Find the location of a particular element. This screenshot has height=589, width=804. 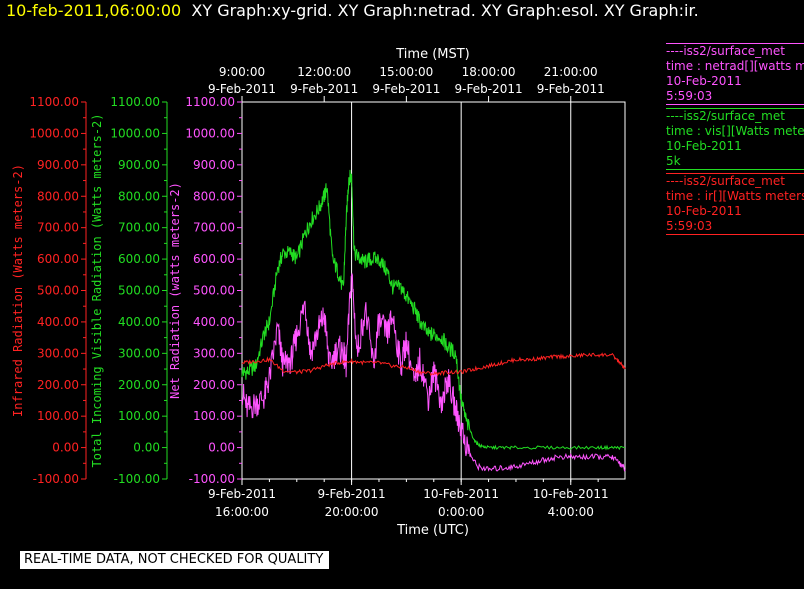

legend-line: 5k is located at coordinates (673, 161).